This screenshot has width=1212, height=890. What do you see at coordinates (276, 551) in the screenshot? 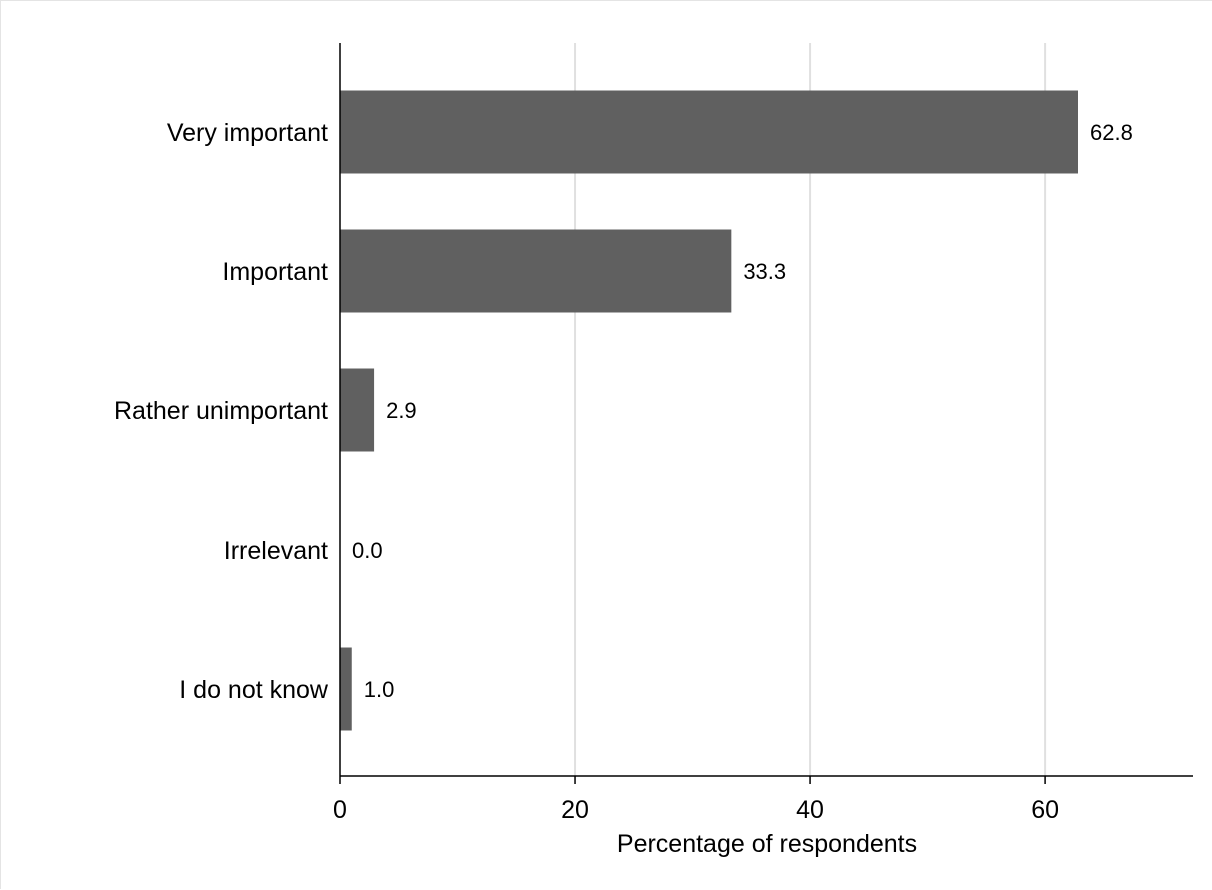
I see `category-label: Irrelevant` at bounding box center [276, 551].